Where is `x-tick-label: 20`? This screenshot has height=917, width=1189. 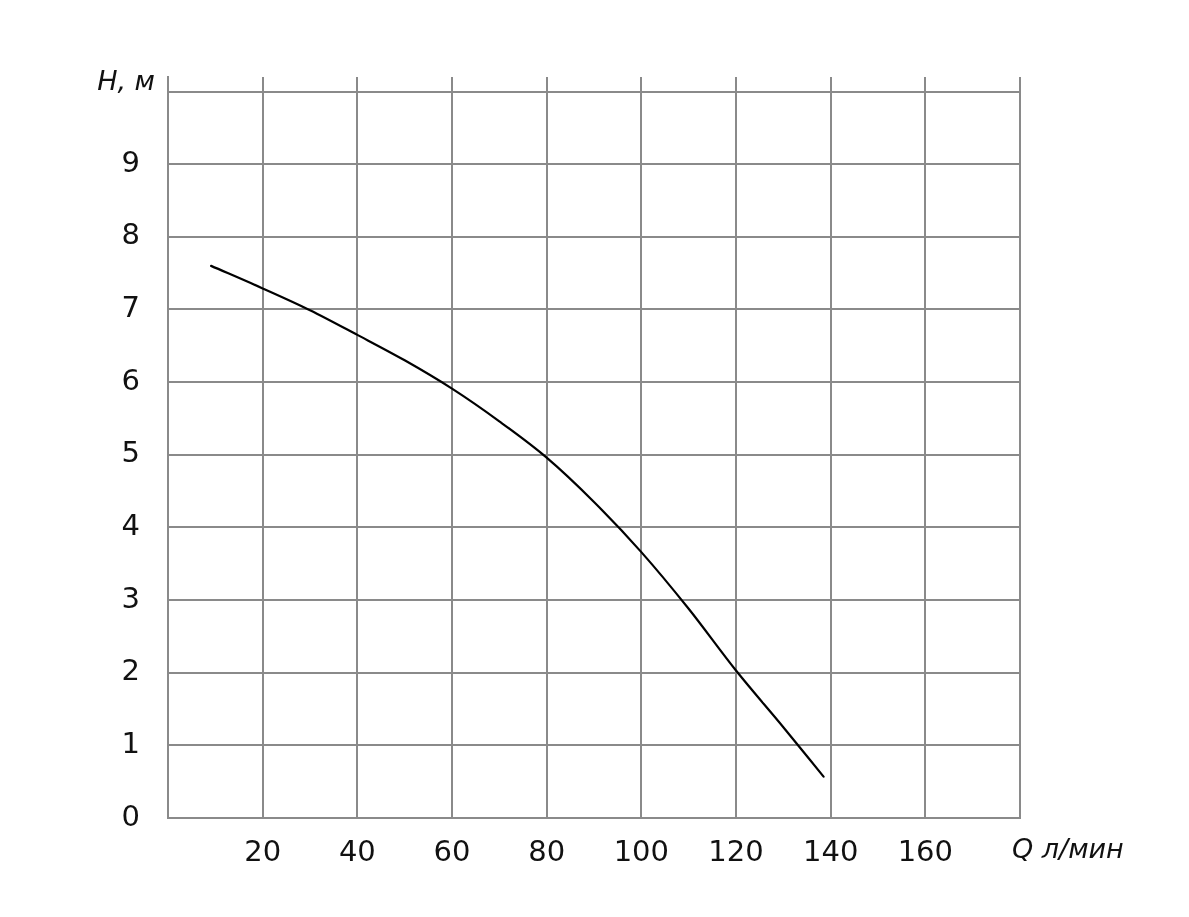
x-tick-label: 20 is located at coordinates (263, 850).